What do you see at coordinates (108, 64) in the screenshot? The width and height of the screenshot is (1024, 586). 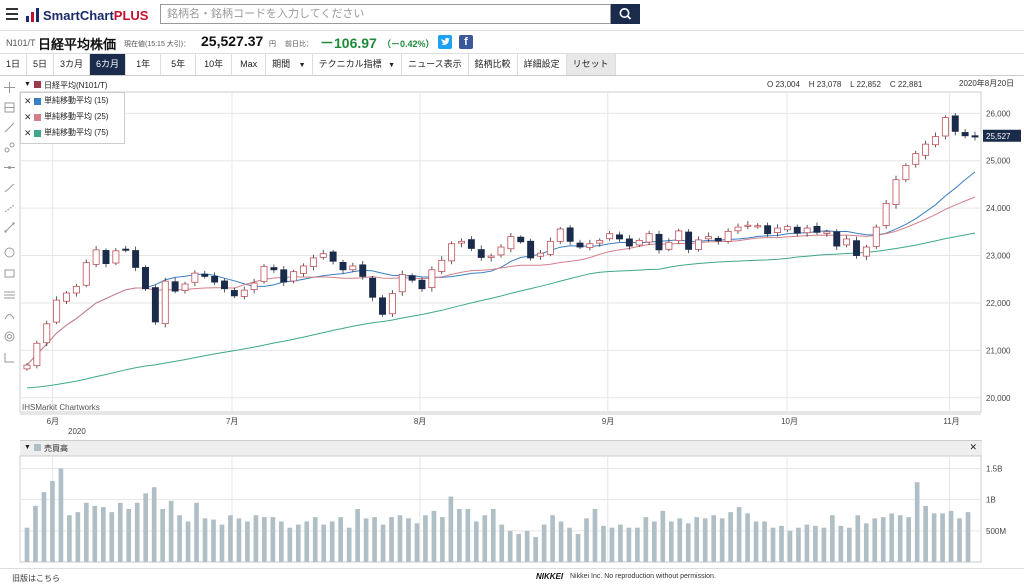 I see `period-6m-button: 6カ月` at bounding box center [108, 64].